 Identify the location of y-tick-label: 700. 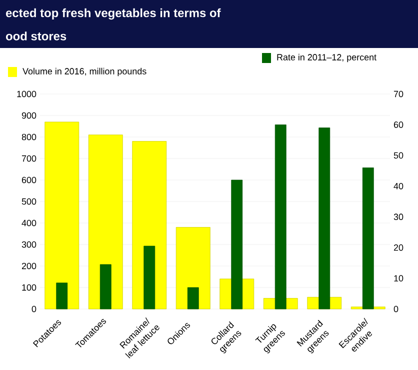
(29, 158).